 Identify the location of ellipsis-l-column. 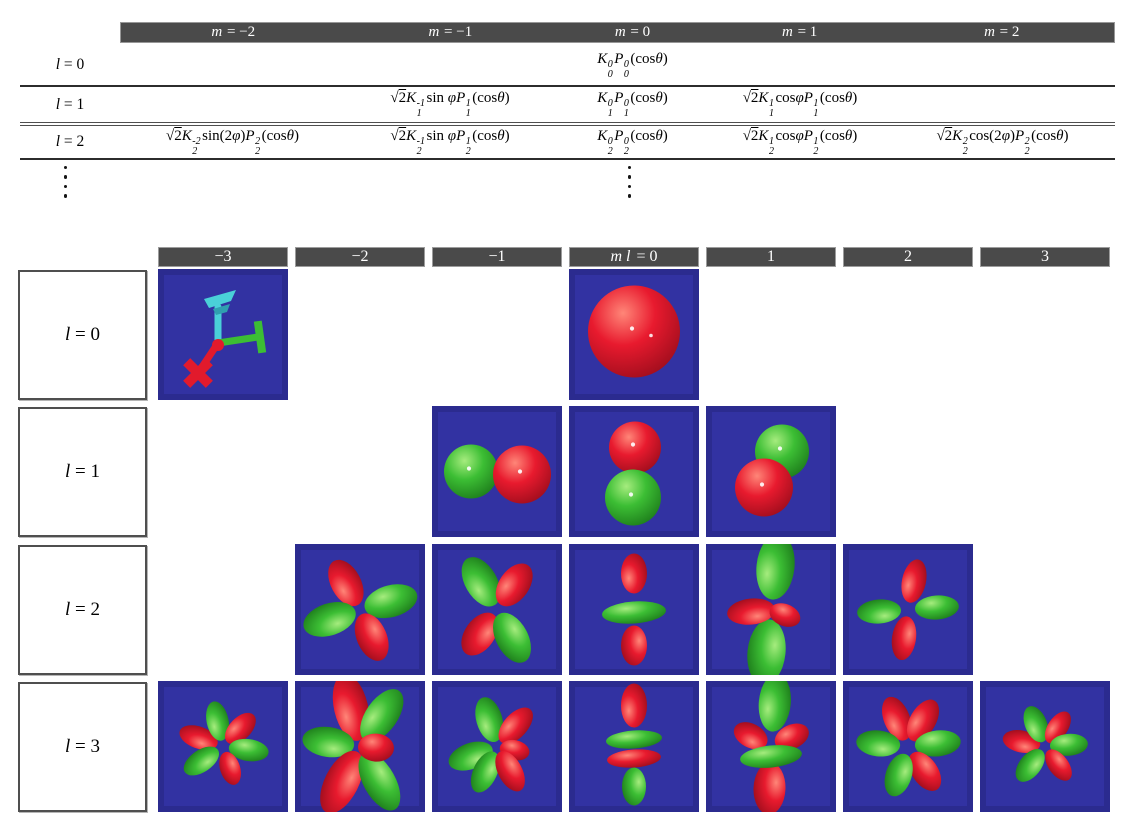
(66, 182).